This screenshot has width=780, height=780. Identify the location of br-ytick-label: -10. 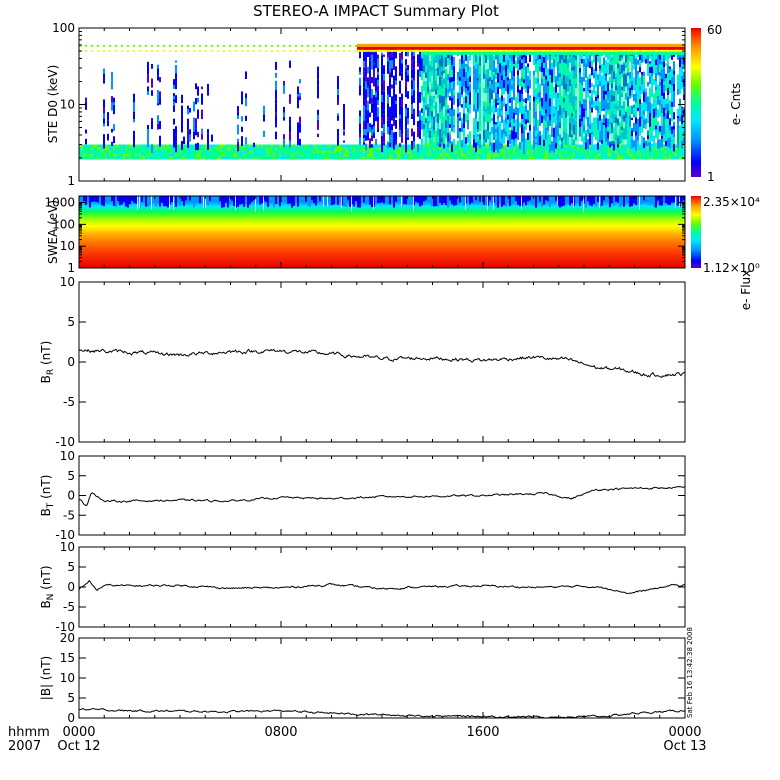
(65, 442).